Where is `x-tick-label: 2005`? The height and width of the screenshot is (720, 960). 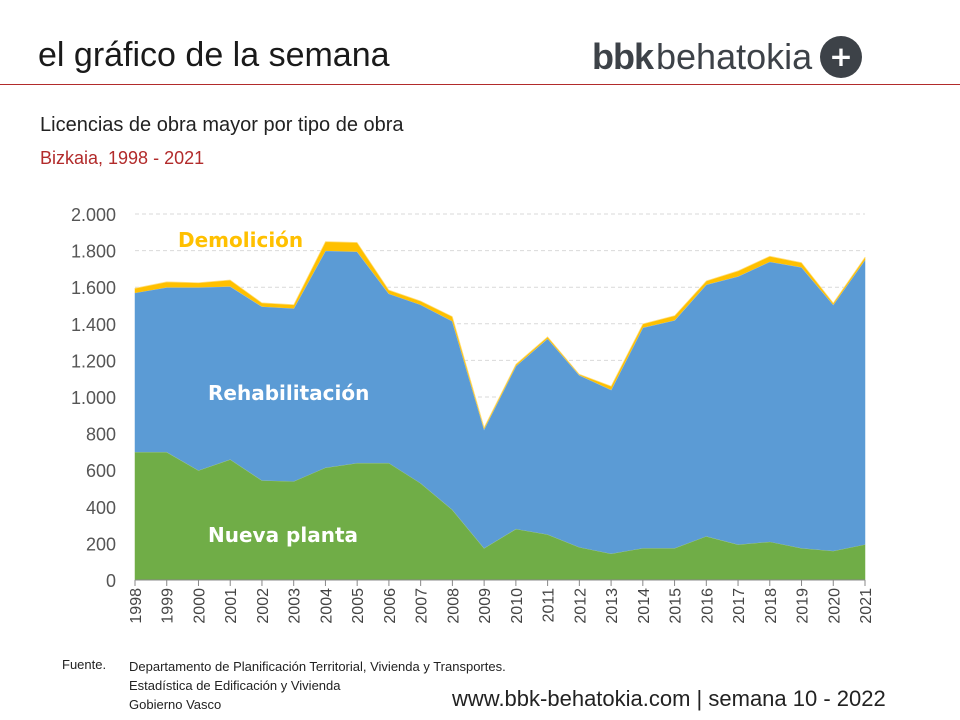 x-tick-label: 2005 is located at coordinates (358, 606).